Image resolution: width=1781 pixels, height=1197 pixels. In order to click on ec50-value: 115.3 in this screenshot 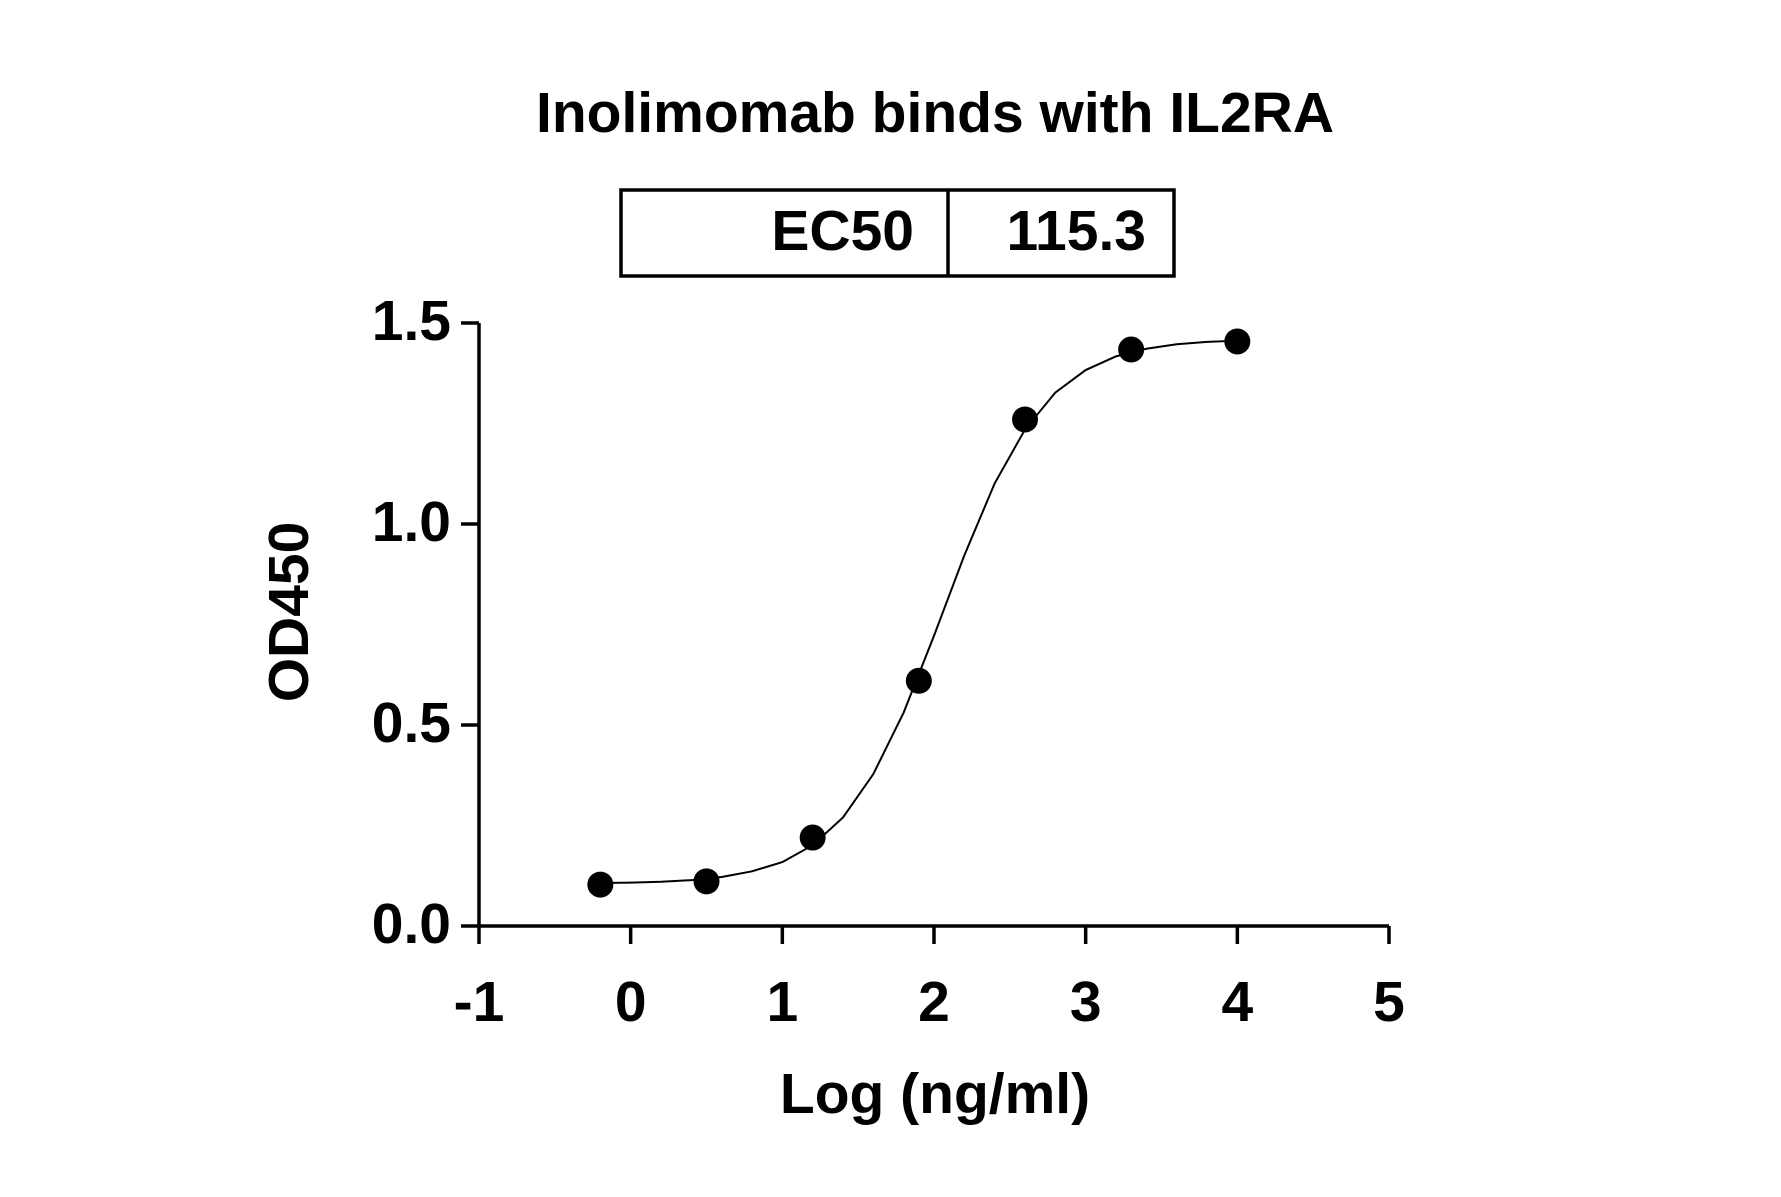, I will do `click(1077, 231)`.